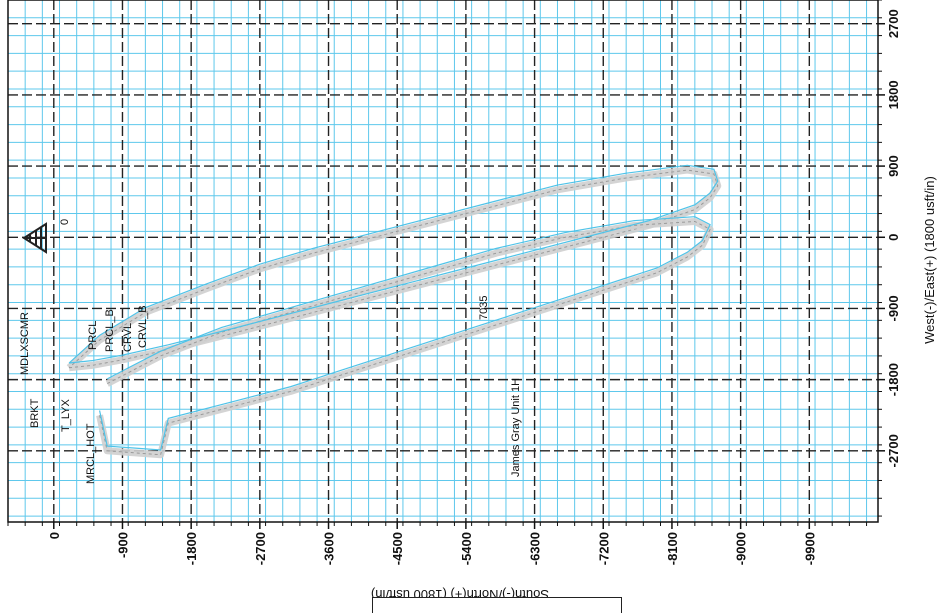 Image resolution: width=947 pixels, height=613 pixels. Describe the element at coordinates (893, 450) in the screenshot. I see `y-tick-label: -2700` at that location.